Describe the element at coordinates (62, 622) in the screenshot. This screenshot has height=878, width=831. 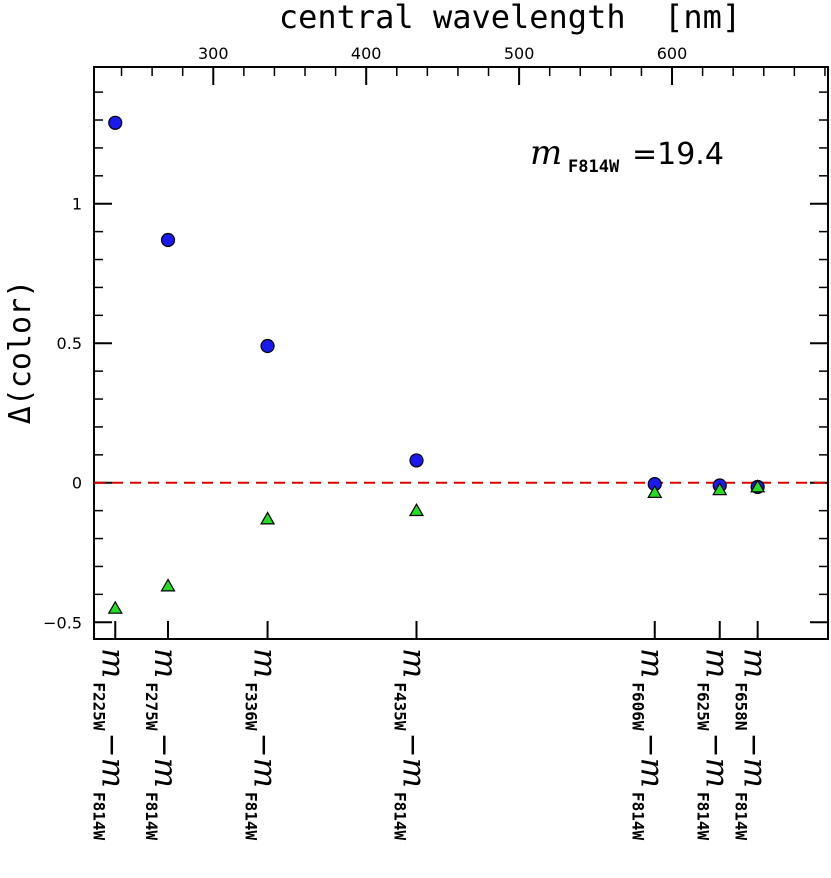
I see `y-tick-label: −0.5` at that location.